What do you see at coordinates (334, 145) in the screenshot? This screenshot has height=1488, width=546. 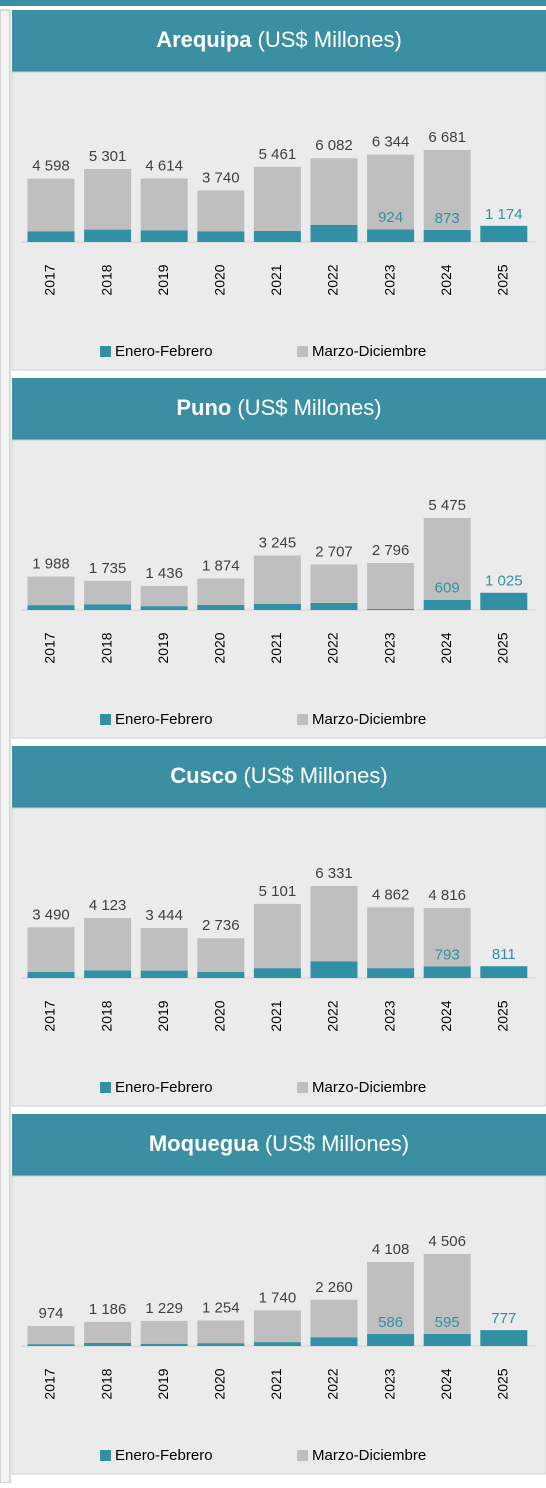 I see `total-label: 6 082` at bounding box center [334, 145].